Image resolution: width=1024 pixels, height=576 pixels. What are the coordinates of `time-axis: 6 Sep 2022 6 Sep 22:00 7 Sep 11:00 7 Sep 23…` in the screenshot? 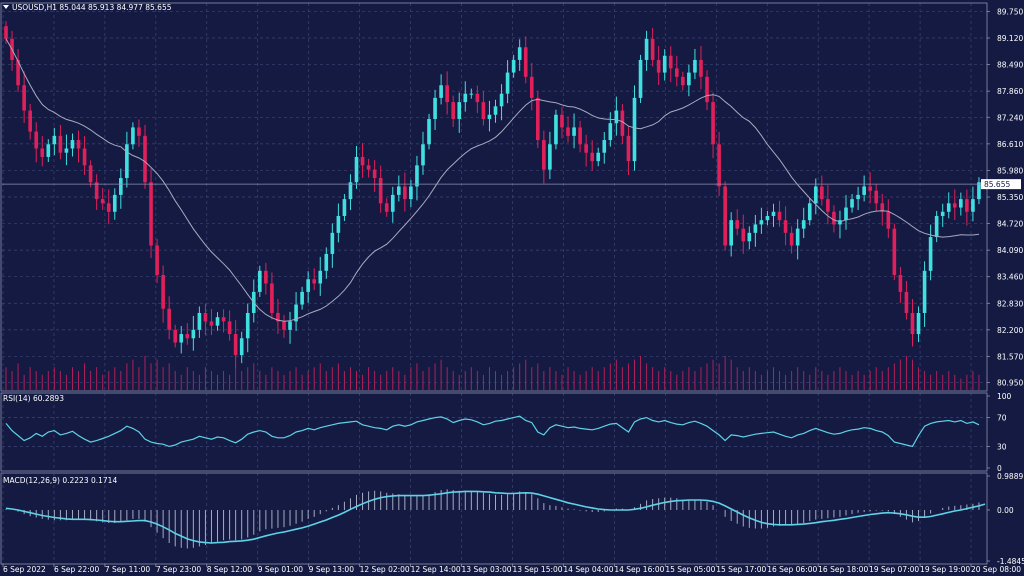 It's located at (511, 569).